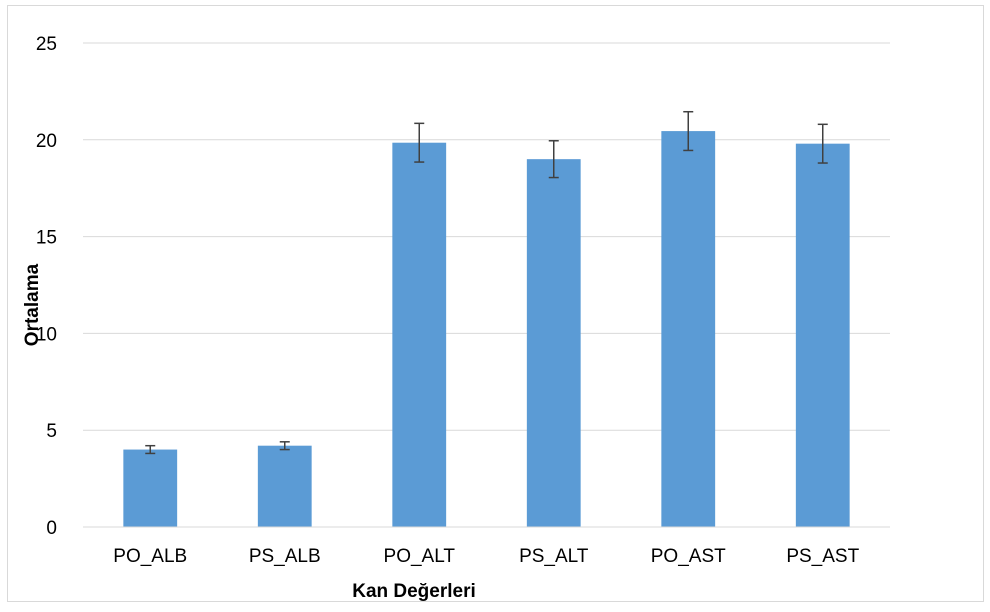 The image size is (990, 612). I want to click on y-tick-label: 10, so click(46, 334).